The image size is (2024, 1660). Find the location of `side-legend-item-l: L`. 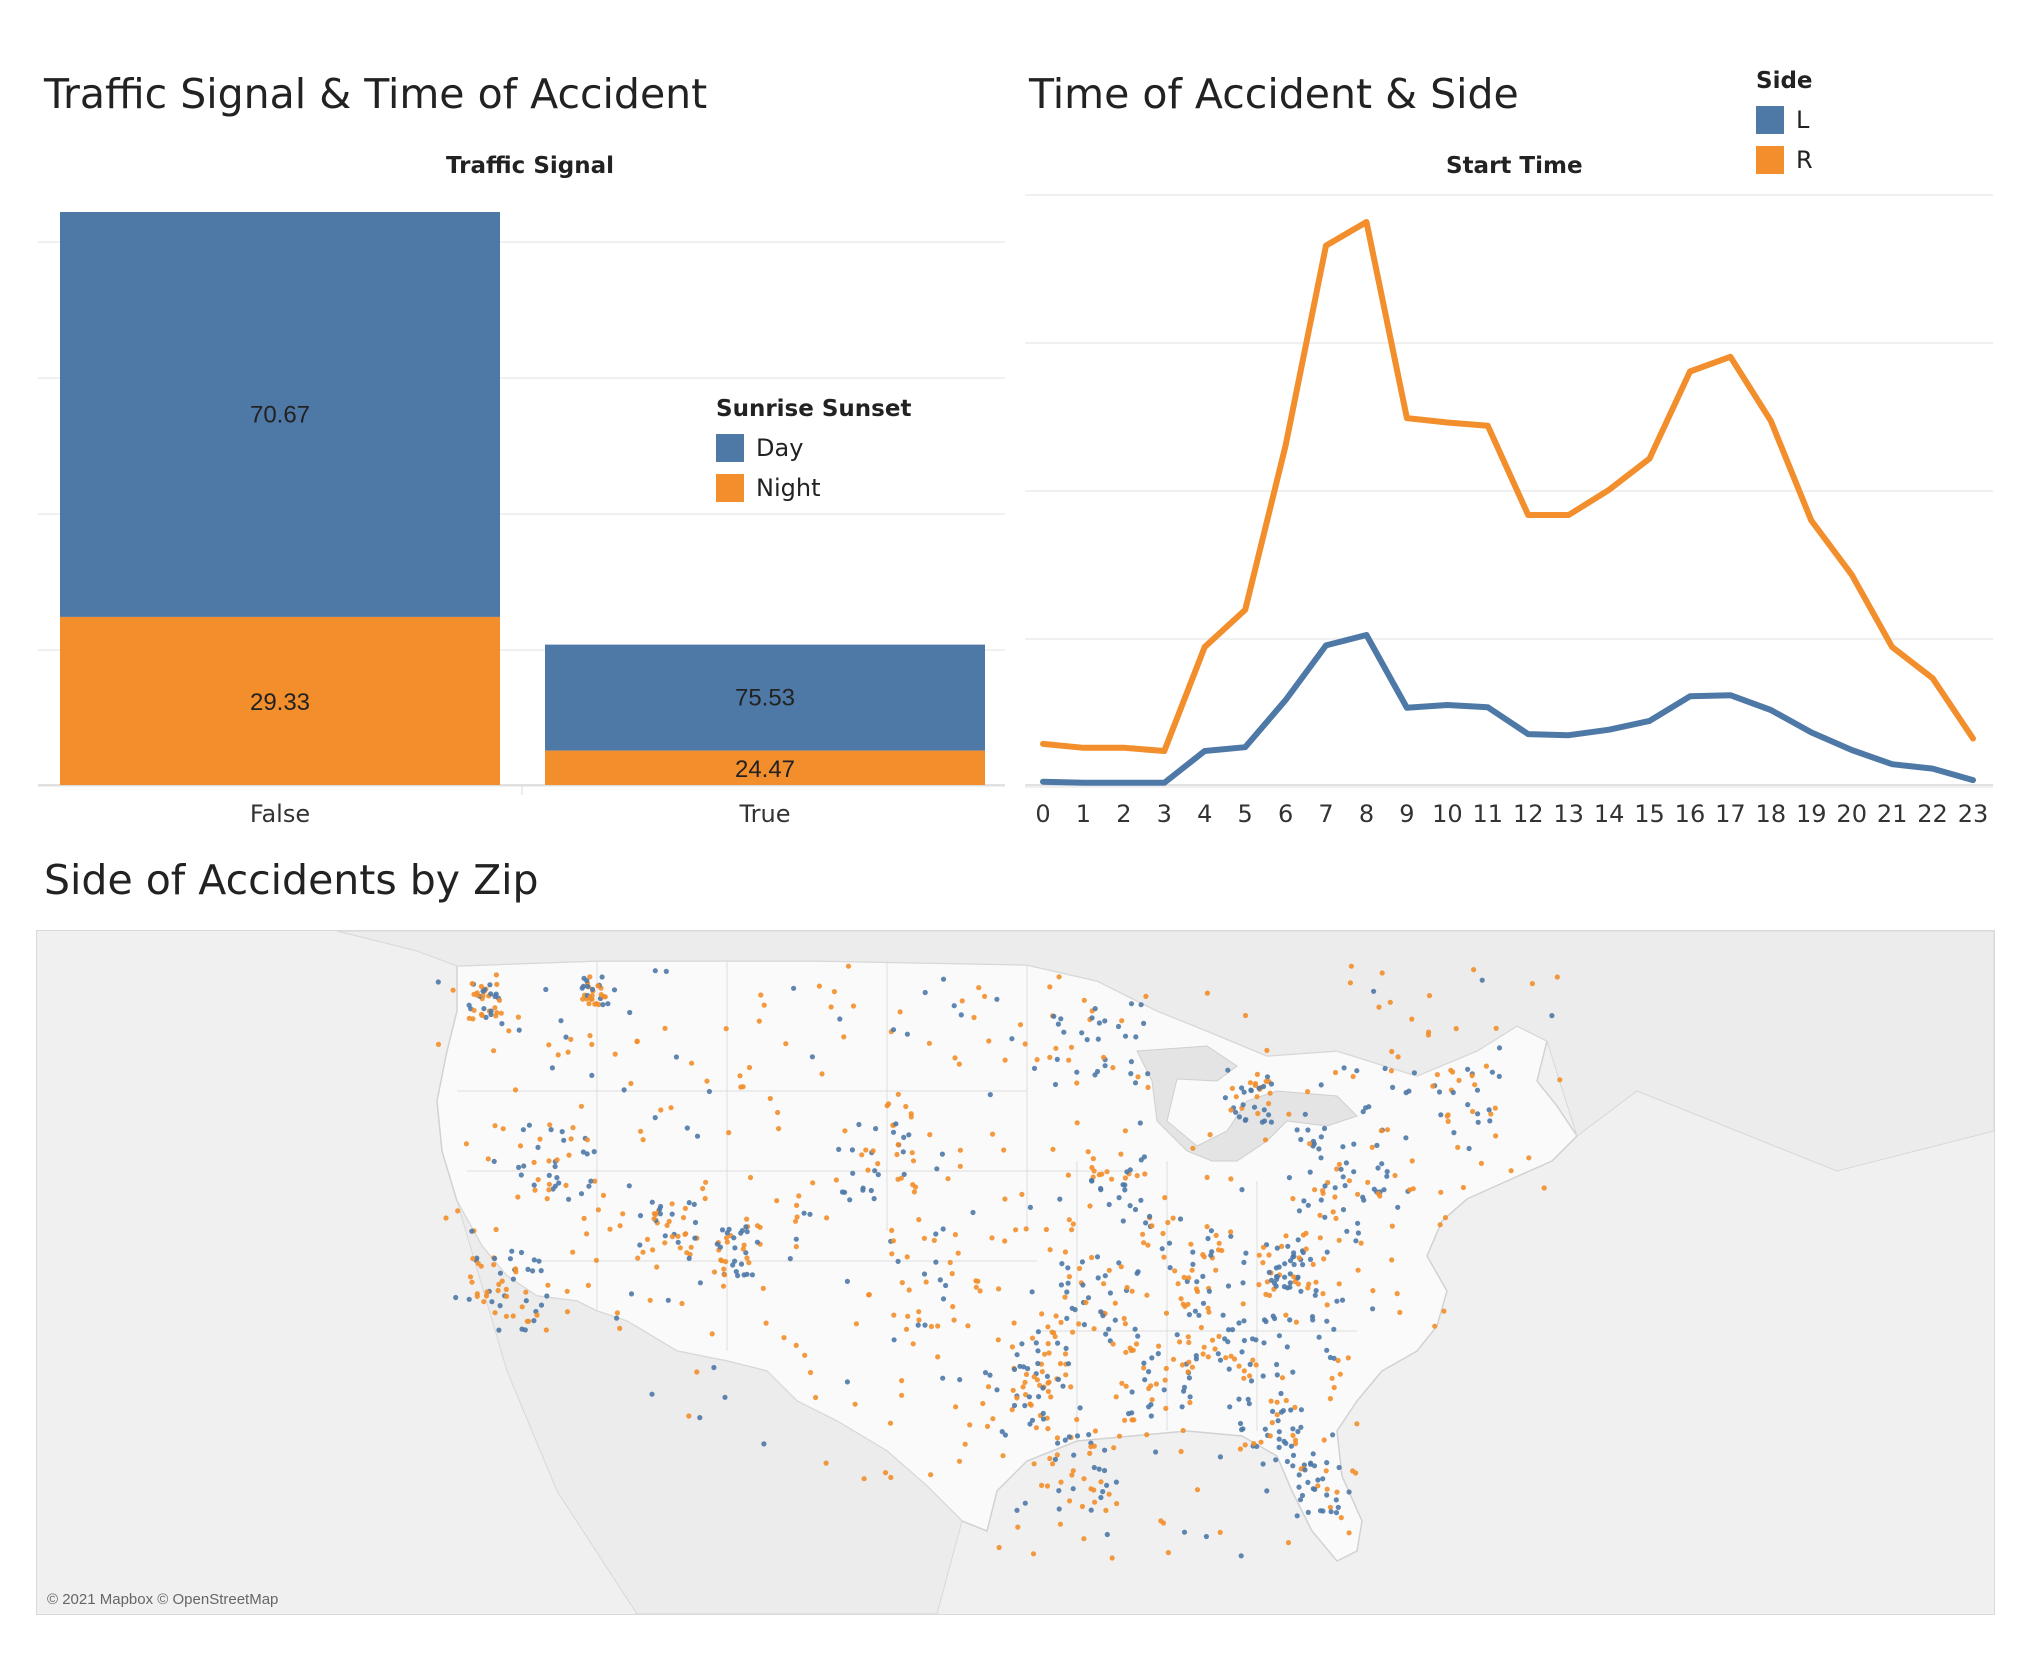

side-legend-item-l: L is located at coordinates (1784, 120).